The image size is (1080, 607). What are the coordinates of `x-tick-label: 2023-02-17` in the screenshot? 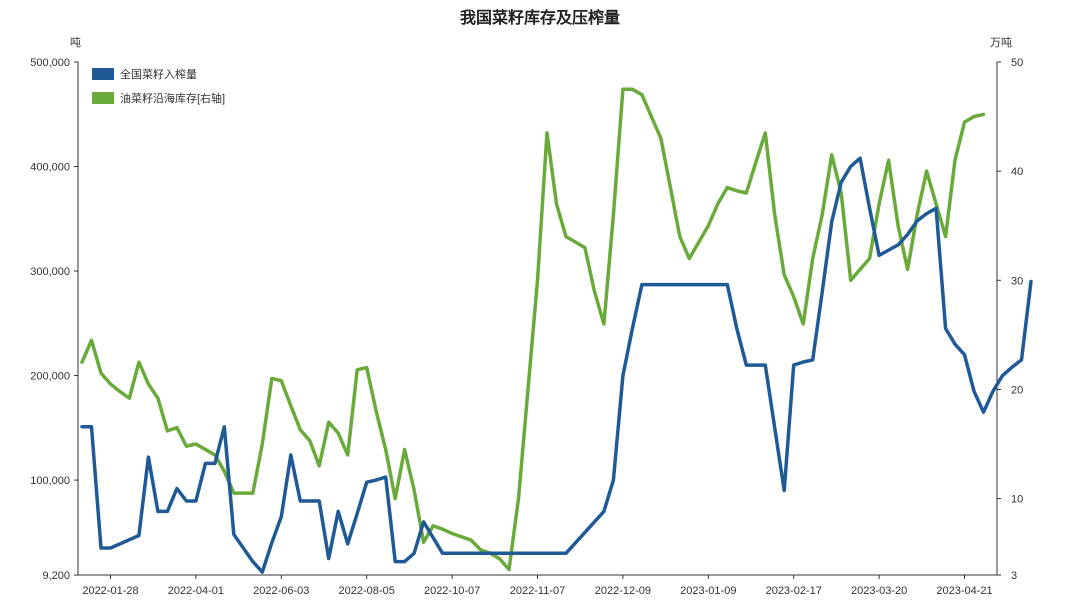 It's located at (794, 591).